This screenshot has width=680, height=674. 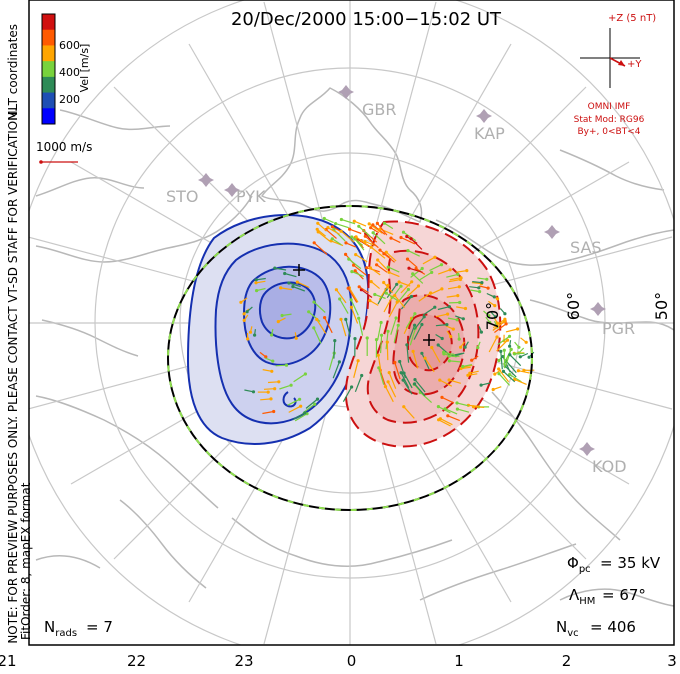 I want to click on svg-text: Nvc, so click(x=567, y=628).